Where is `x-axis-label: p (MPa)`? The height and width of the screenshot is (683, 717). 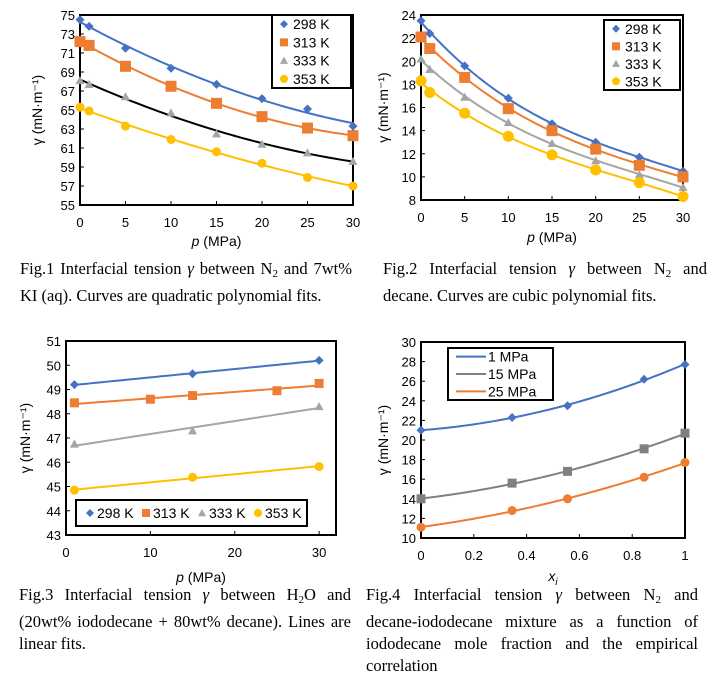
x-axis-label: p (MPa) is located at coordinates (200, 577).